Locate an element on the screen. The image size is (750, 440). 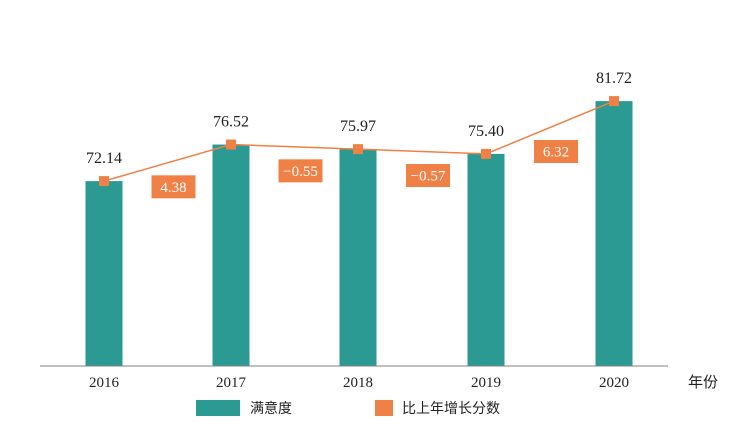
legend-label-line: 比上年增长分数 is located at coordinates (451, 409).